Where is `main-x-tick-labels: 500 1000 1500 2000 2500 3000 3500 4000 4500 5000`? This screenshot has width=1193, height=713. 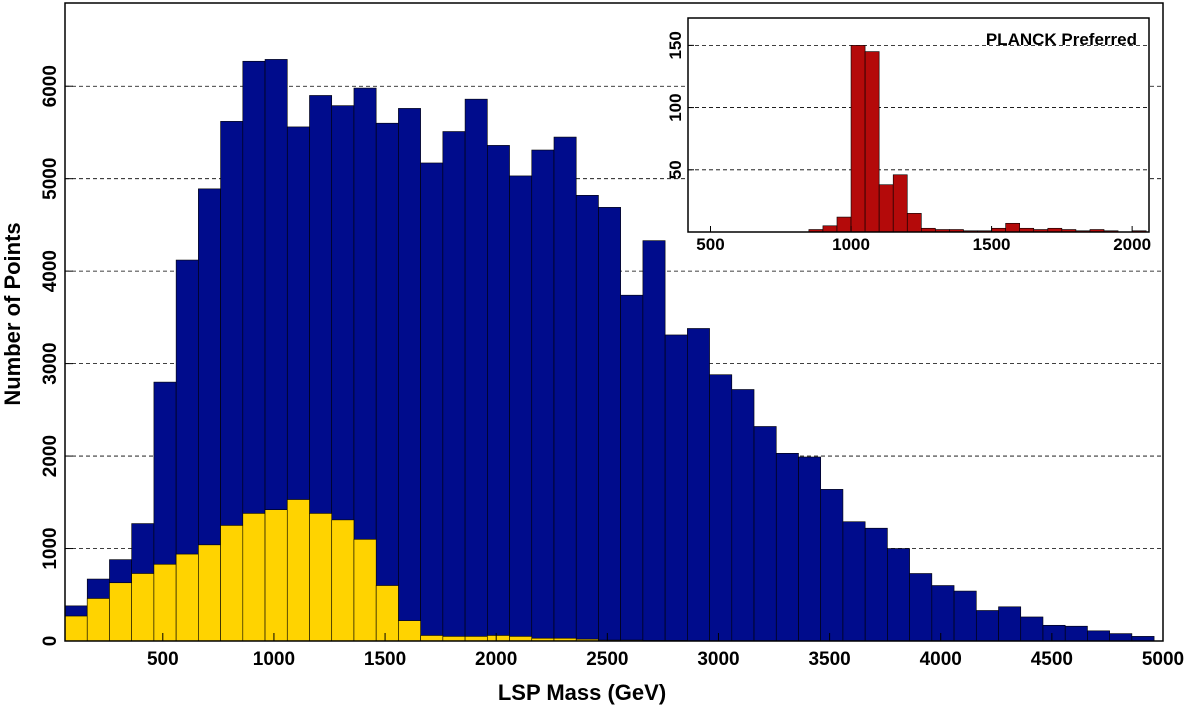 main-x-tick-labels: 500 1000 1500 2000 2500 3000 3500 4000 4500 5000 is located at coordinates (665, 659).